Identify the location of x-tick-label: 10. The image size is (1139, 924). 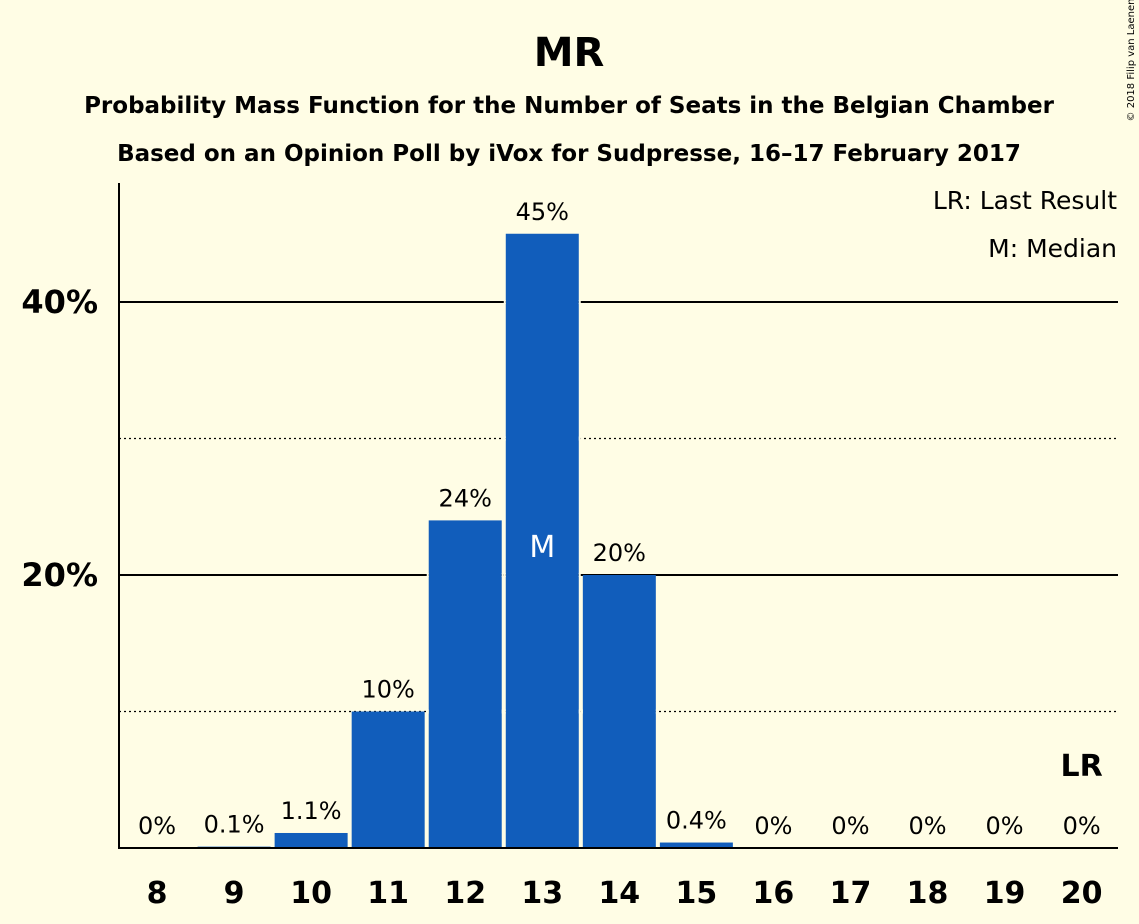
(311, 893).